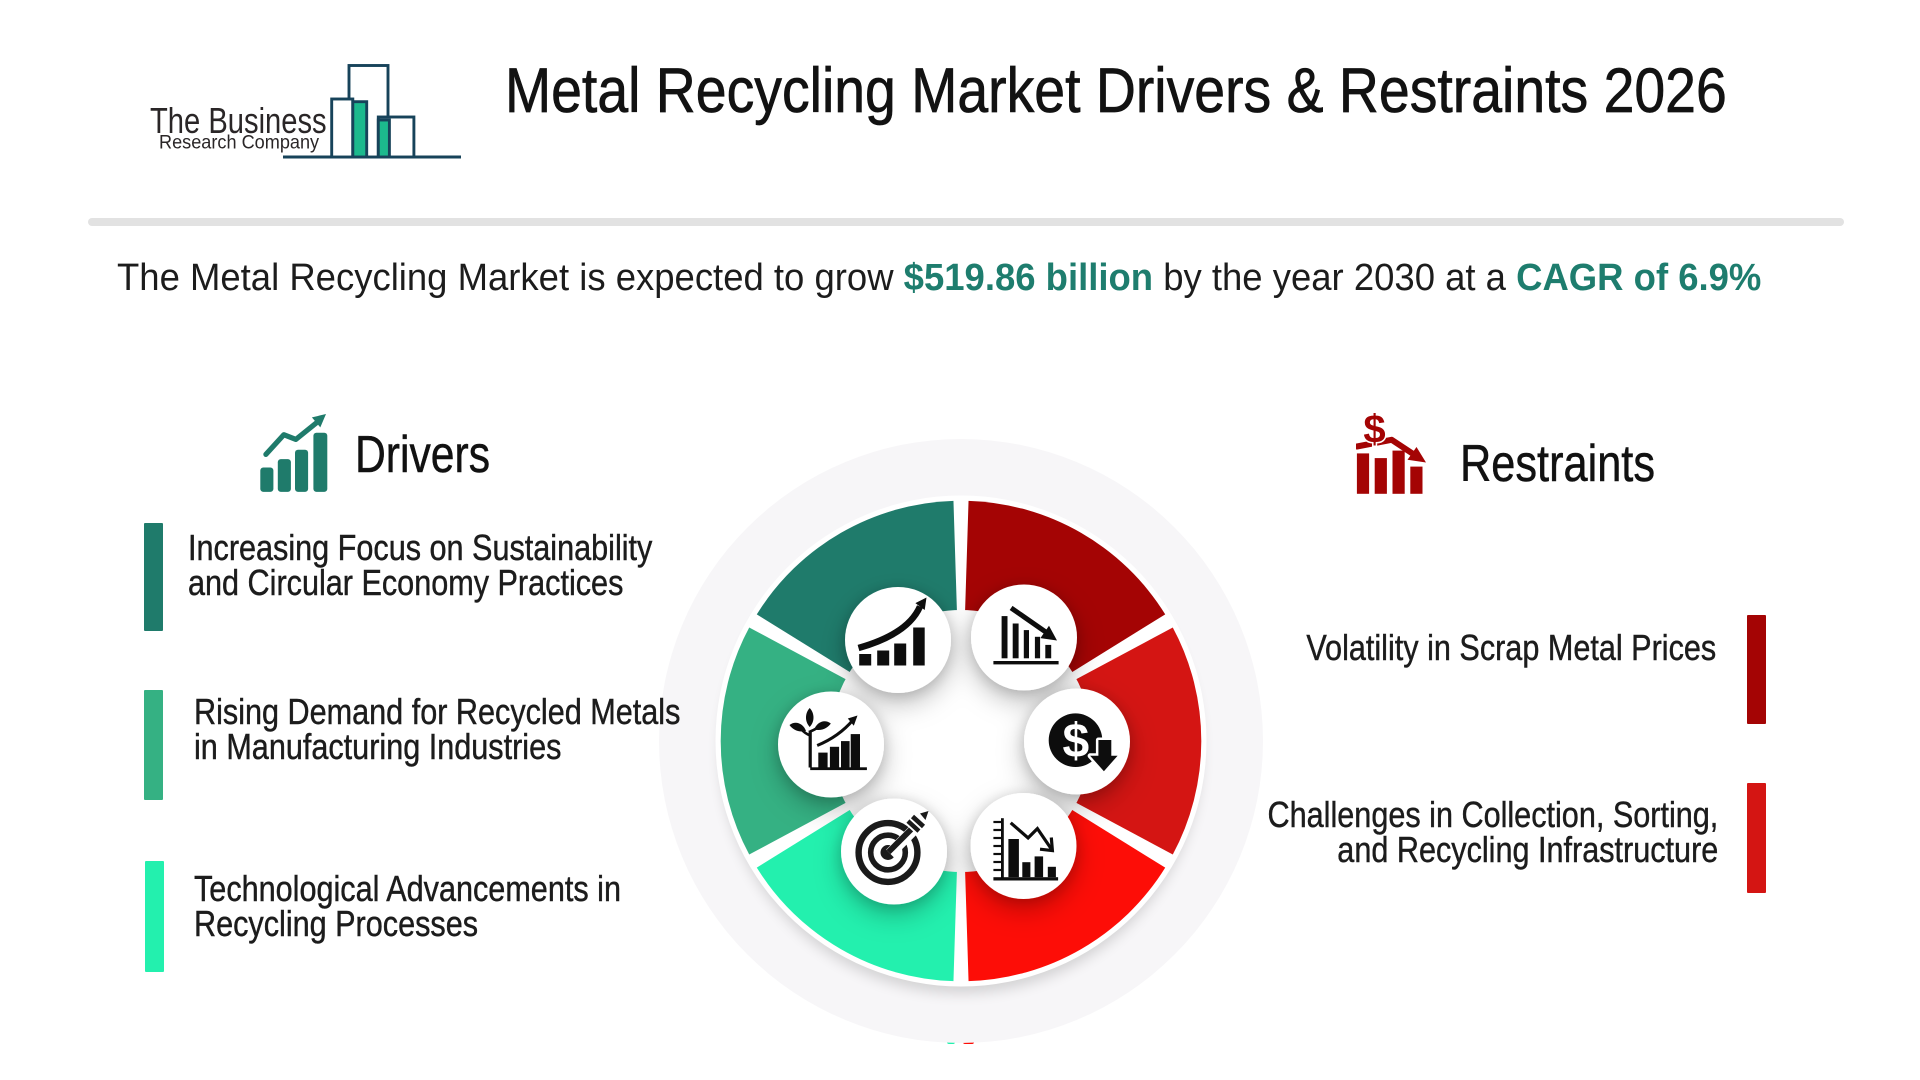 The height and width of the screenshot is (1080, 1920). What do you see at coordinates (239, 142) in the screenshot?
I see `svg-text: Research Company` at bounding box center [239, 142].